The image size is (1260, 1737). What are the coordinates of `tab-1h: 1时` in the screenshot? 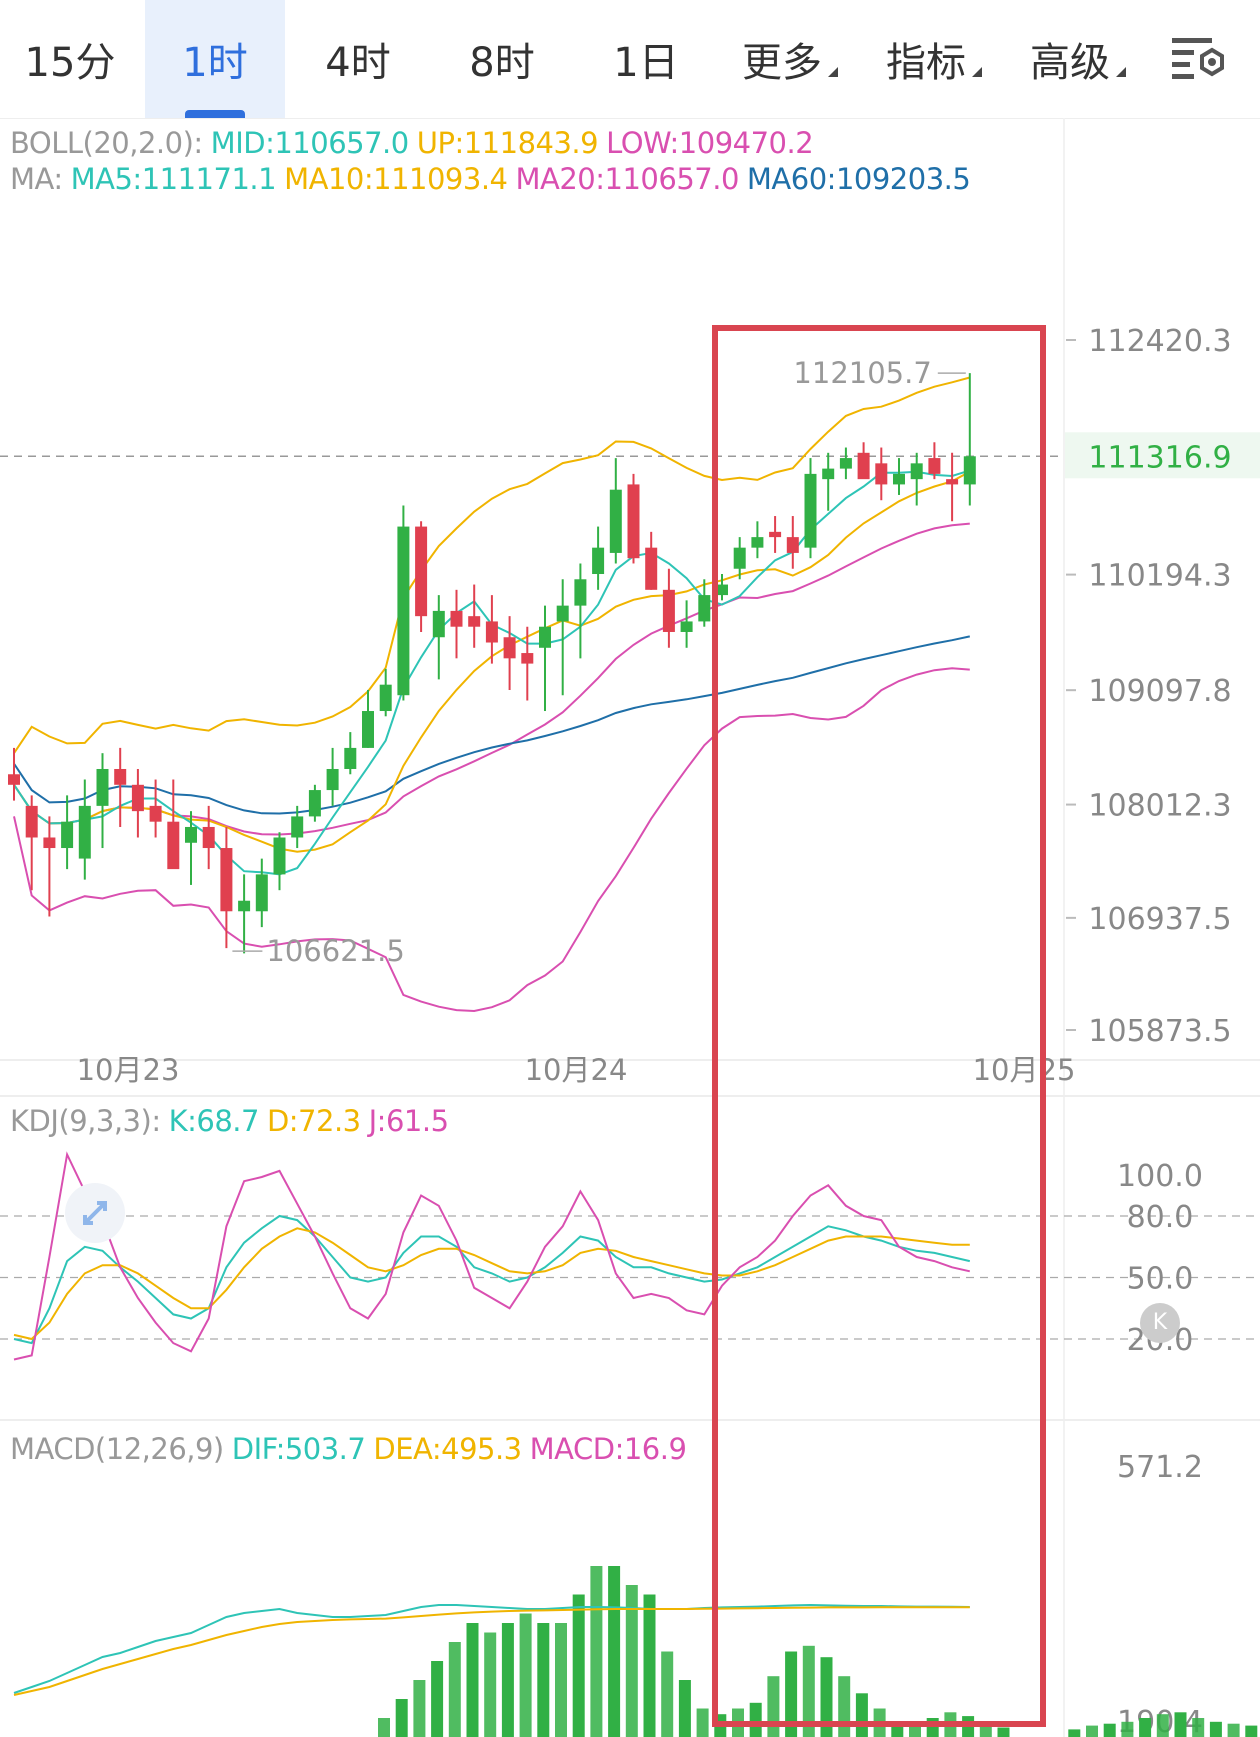 It's located at (215, 59).